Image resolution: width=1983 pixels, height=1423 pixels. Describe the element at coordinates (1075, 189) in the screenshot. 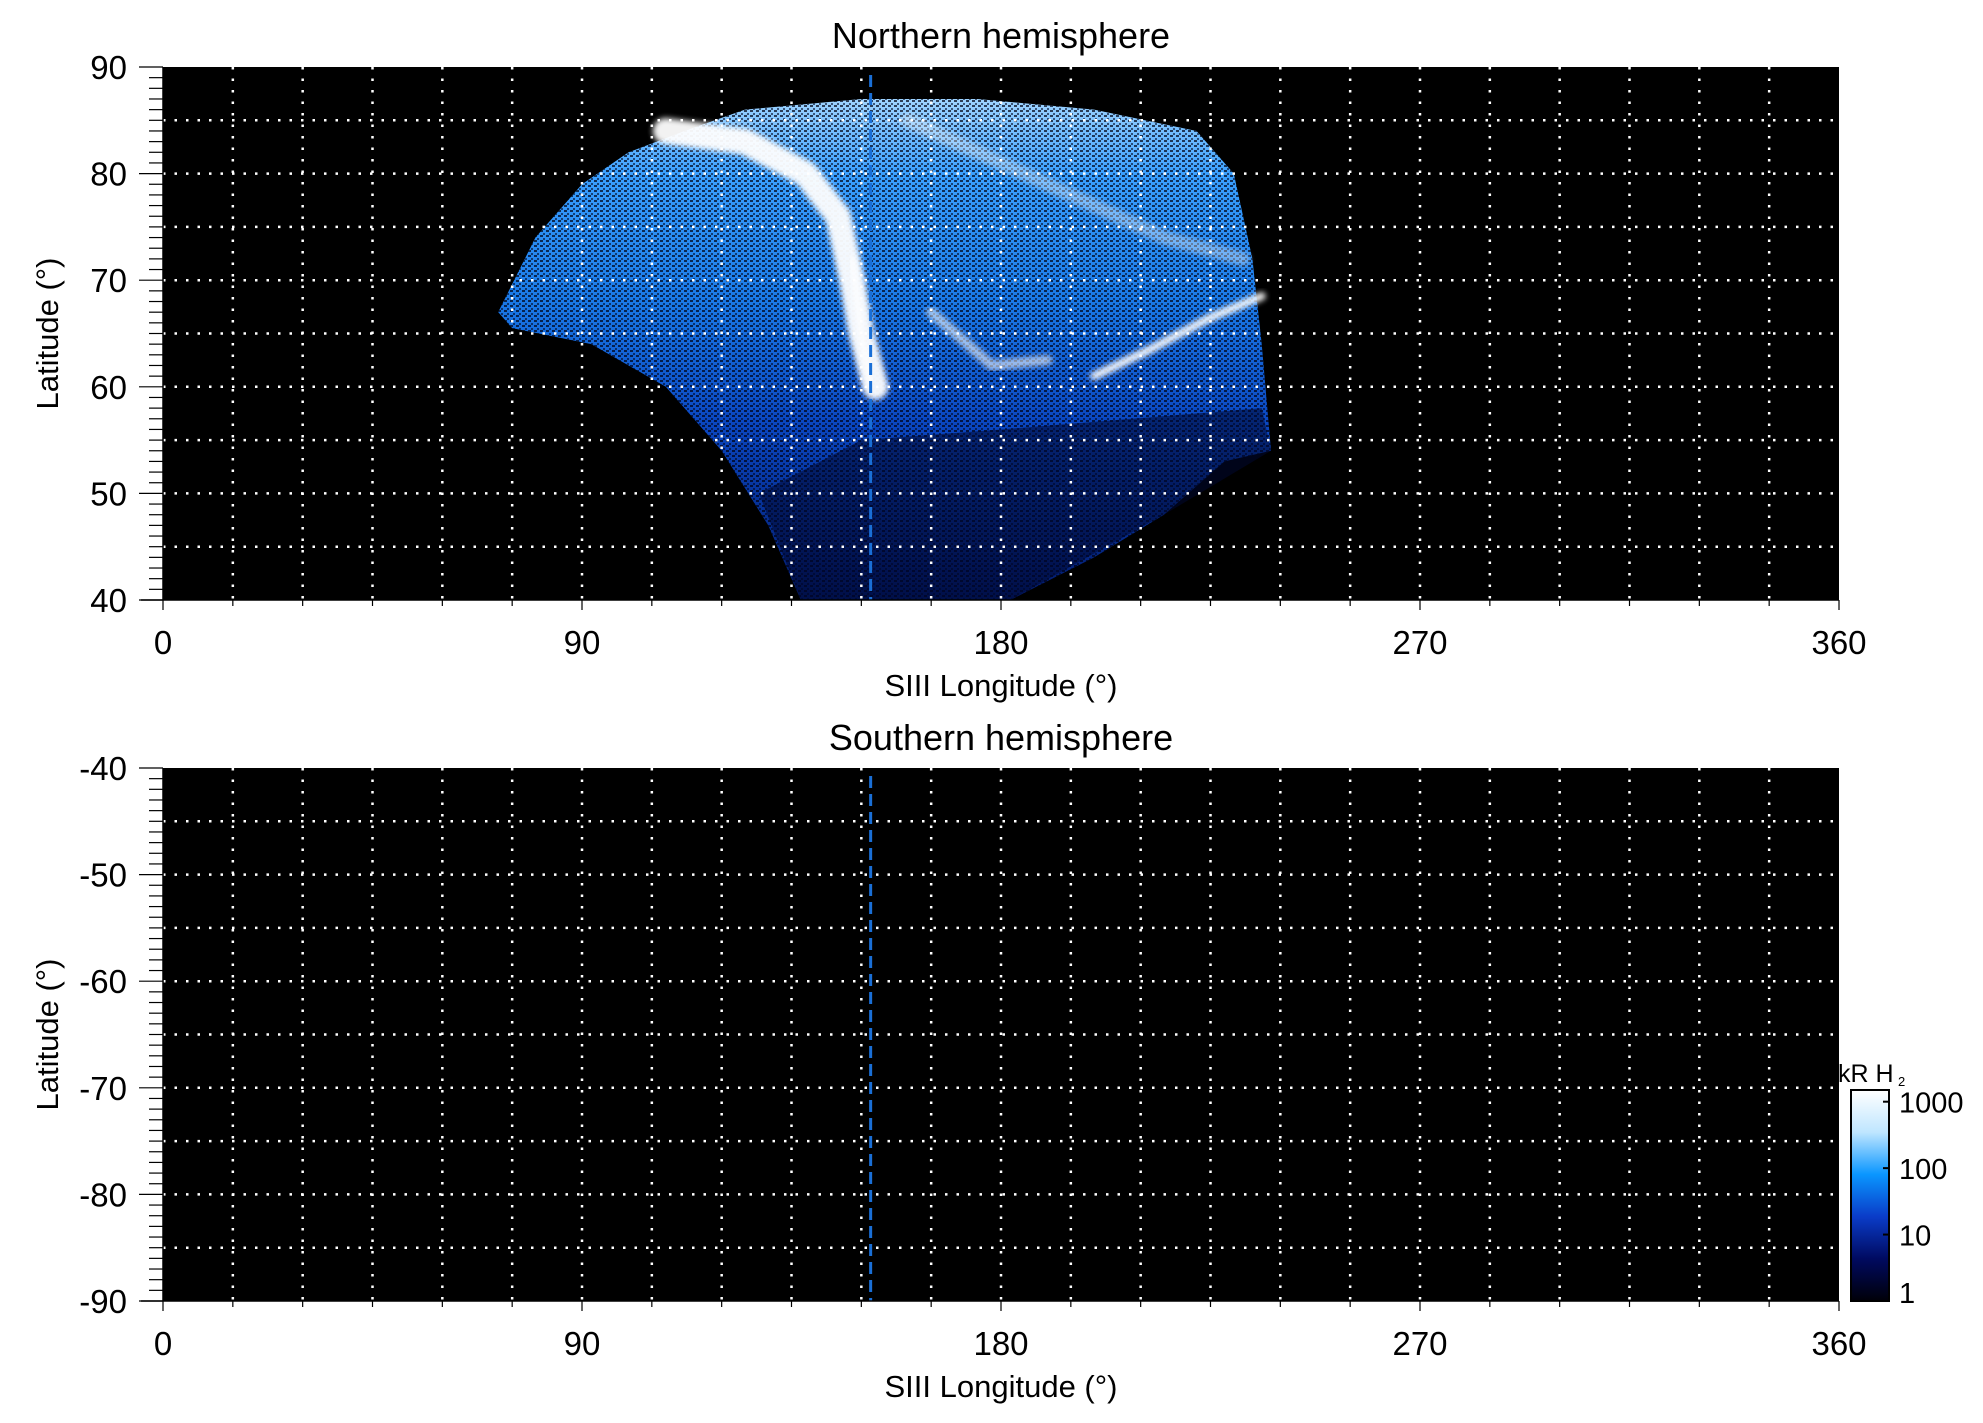

I see `polar-emission` at that location.